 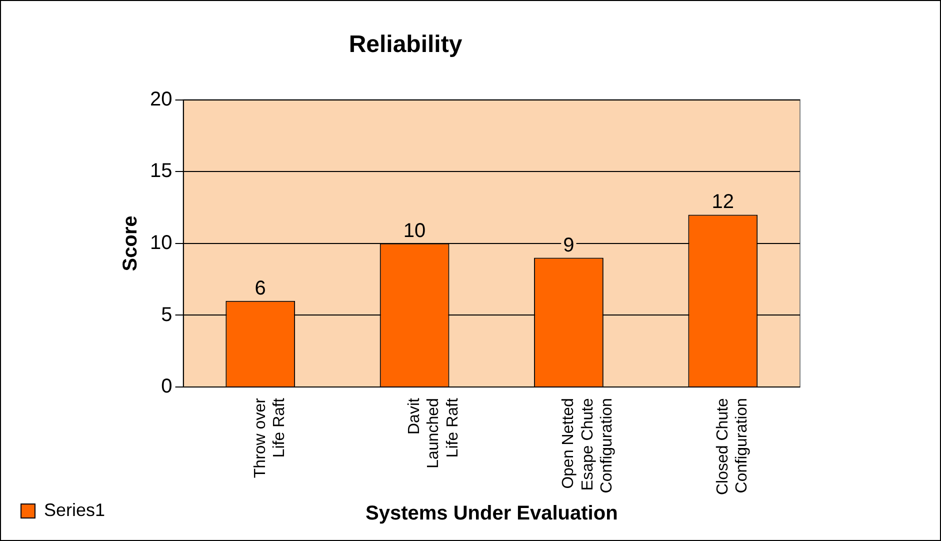 I want to click on y-tick-label: 15, so click(x=161, y=171).